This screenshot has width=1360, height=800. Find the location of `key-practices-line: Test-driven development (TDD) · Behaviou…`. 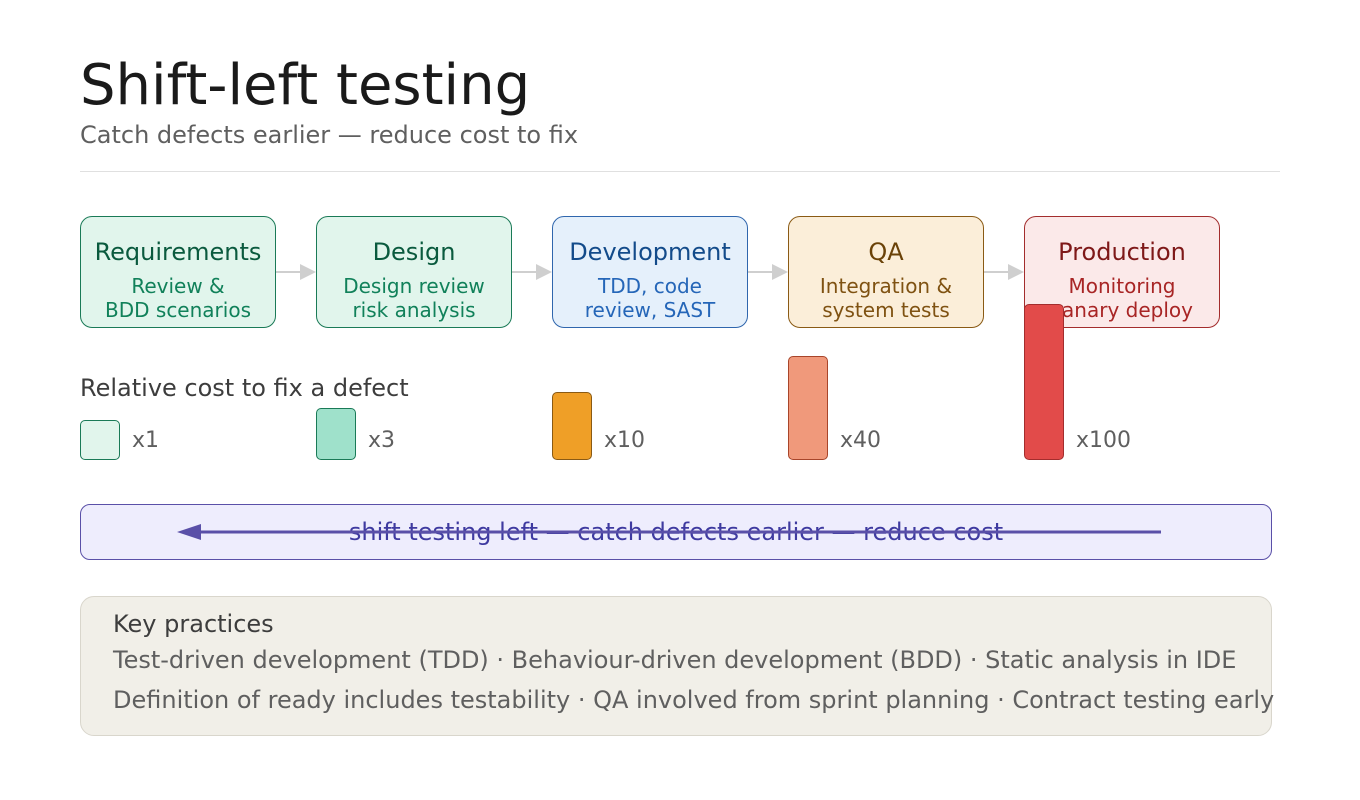

key-practices-line: Test-driven development (TDD) · Behaviou… is located at coordinates (675, 660).